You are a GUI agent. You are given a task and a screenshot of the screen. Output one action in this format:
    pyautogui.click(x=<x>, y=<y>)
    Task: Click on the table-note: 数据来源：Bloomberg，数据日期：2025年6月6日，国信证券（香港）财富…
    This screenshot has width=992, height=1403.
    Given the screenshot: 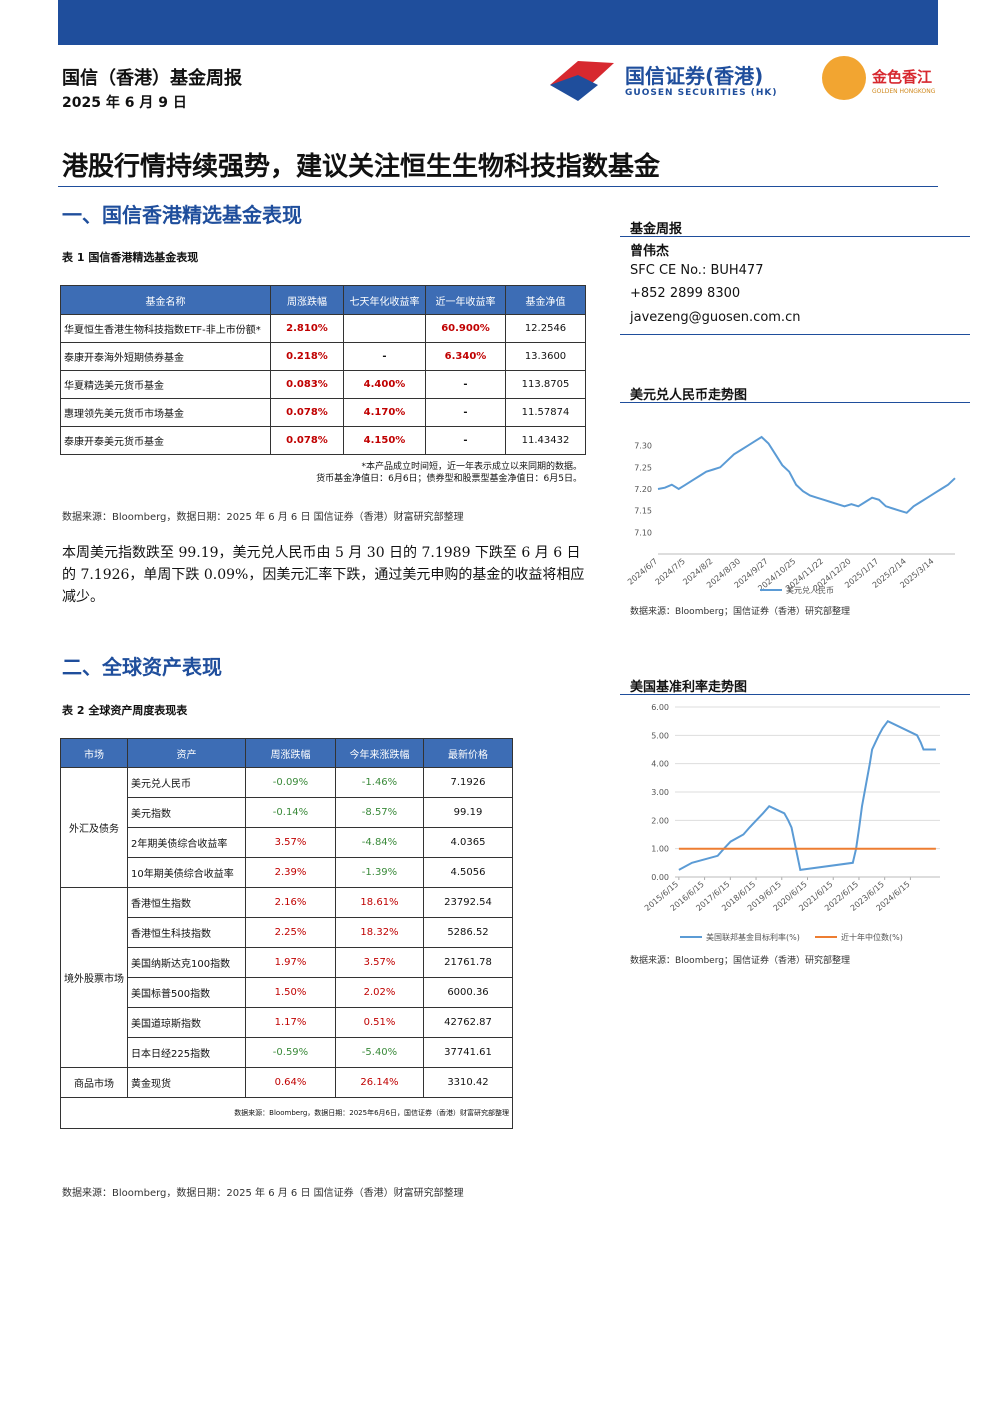 What is the action you would take?
    pyautogui.click(x=286, y=1113)
    